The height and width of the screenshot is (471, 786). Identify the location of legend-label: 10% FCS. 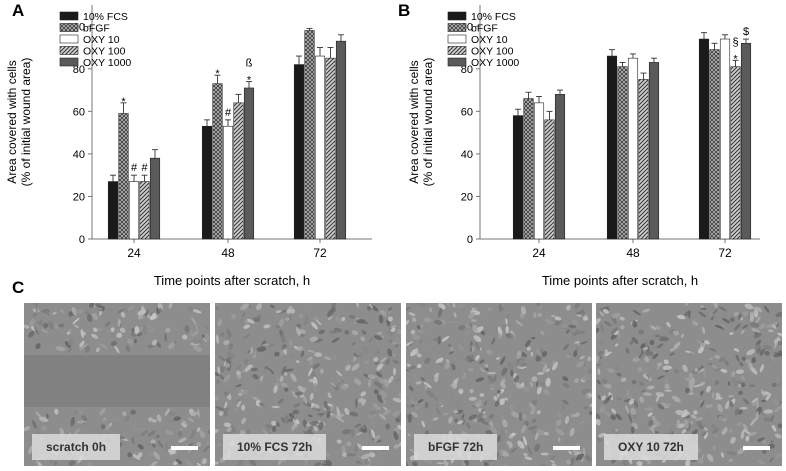
(493, 17).